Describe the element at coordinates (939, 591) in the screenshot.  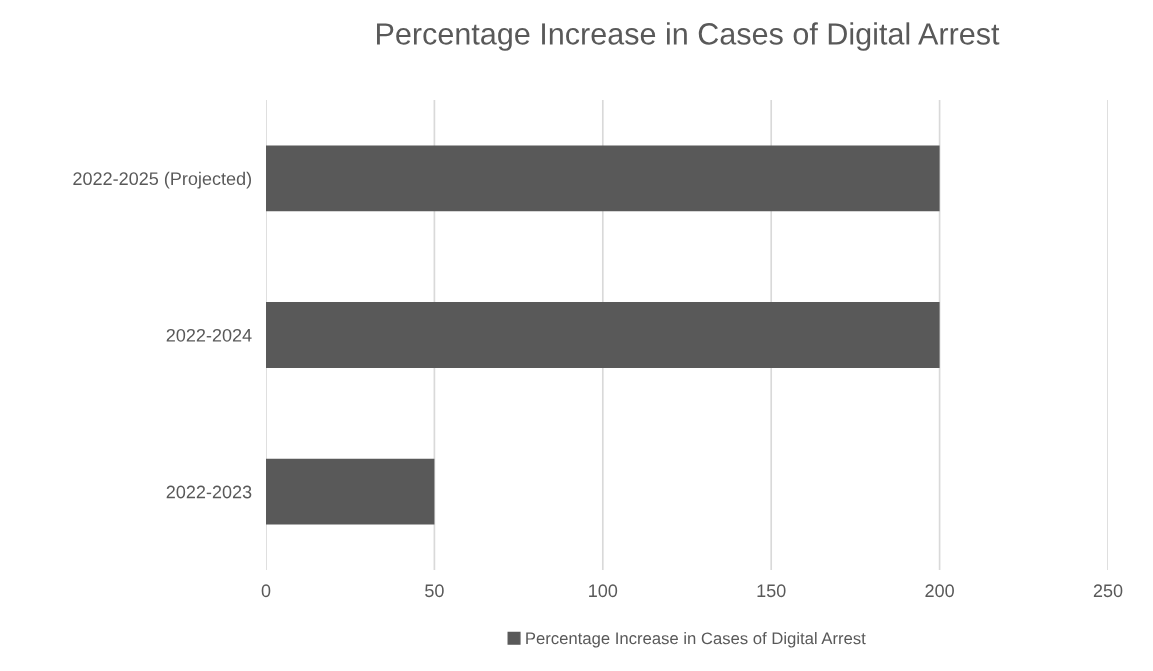
I see `x-tick-label: 200` at that location.